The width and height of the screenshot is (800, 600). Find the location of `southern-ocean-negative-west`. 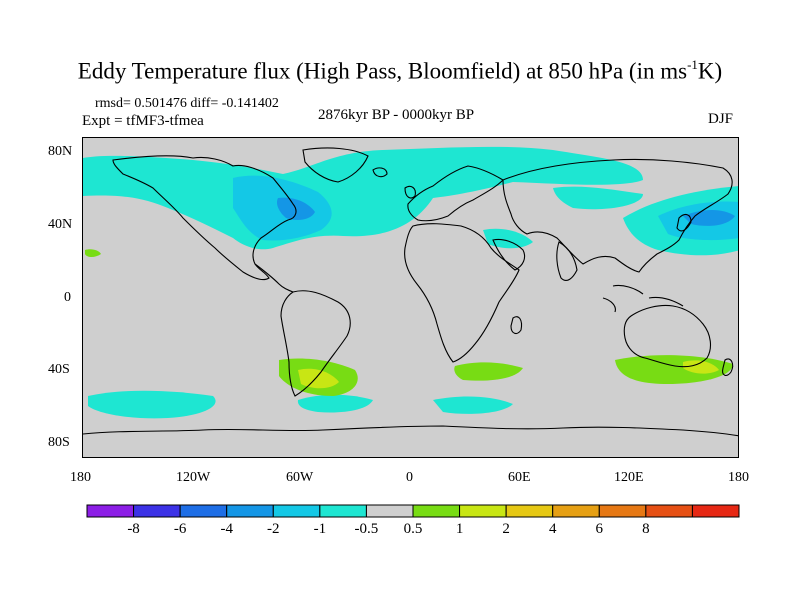

southern-ocean-negative-west is located at coordinates (152, 404).